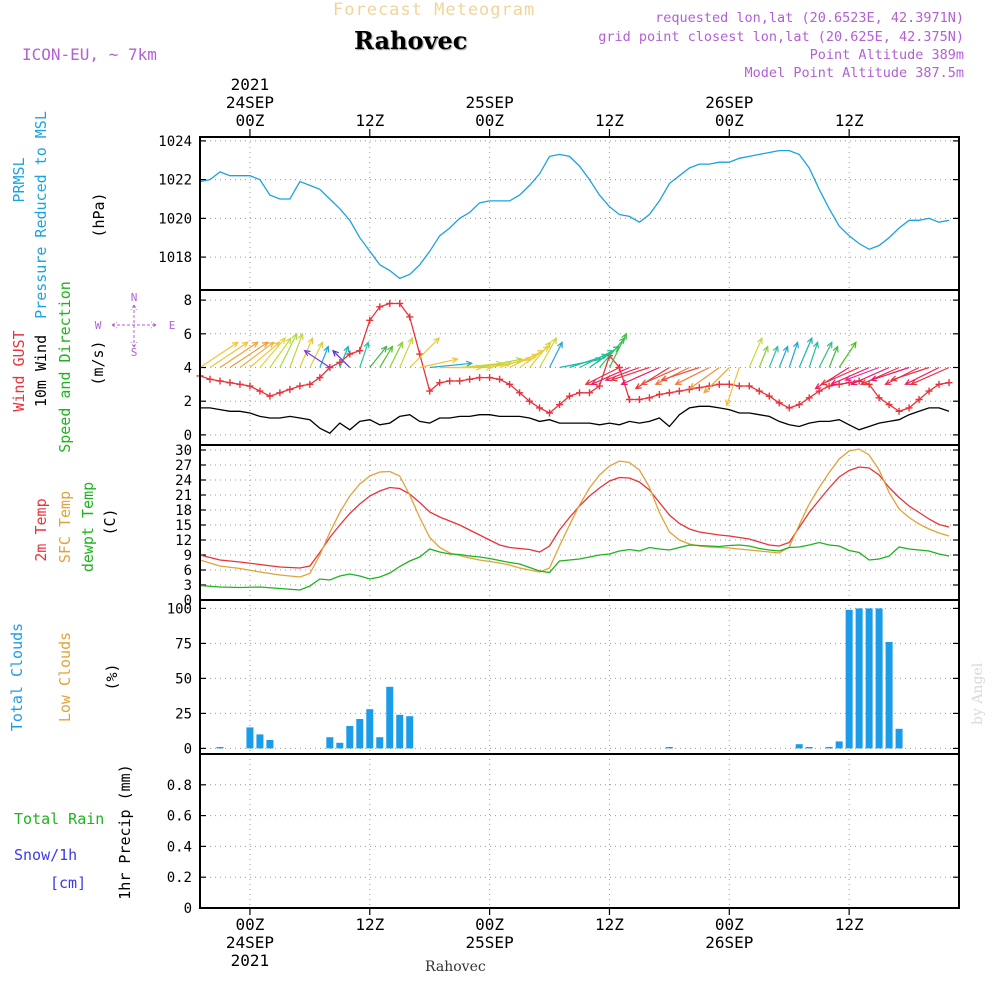 The height and width of the screenshot is (1000, 1000). What do you see at coordinates (175, 258) in the screenshot?
I see `y-tick-label: 1018` at bounding box center [175, 258].